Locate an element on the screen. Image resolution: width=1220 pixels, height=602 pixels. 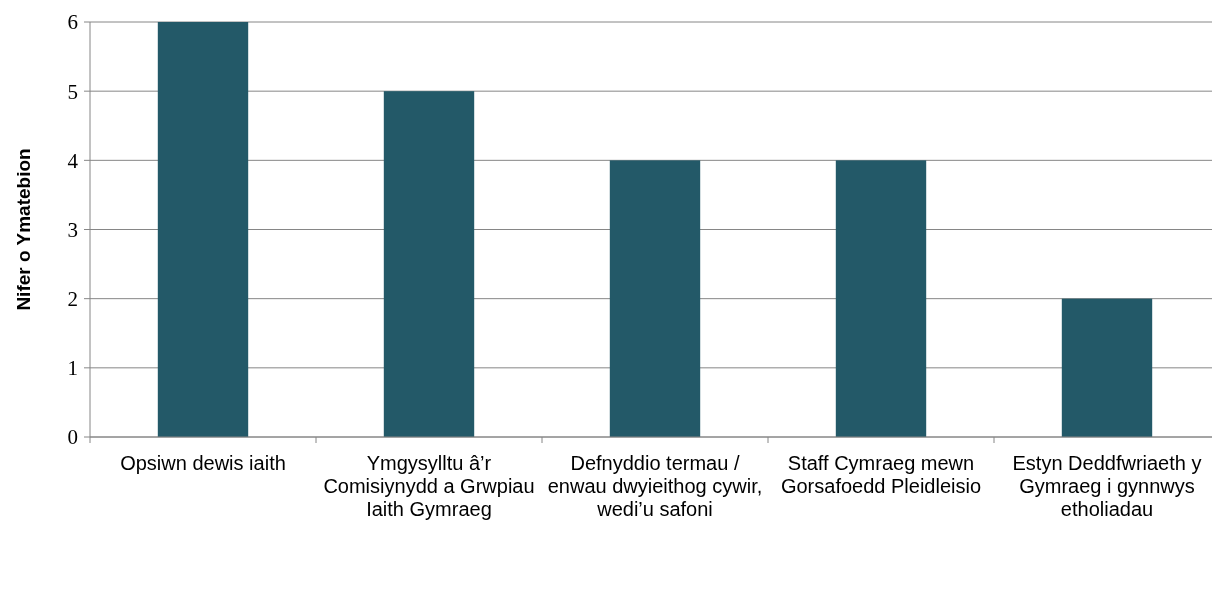
y-tick-label: 5 is located at coordinates (72, 91).